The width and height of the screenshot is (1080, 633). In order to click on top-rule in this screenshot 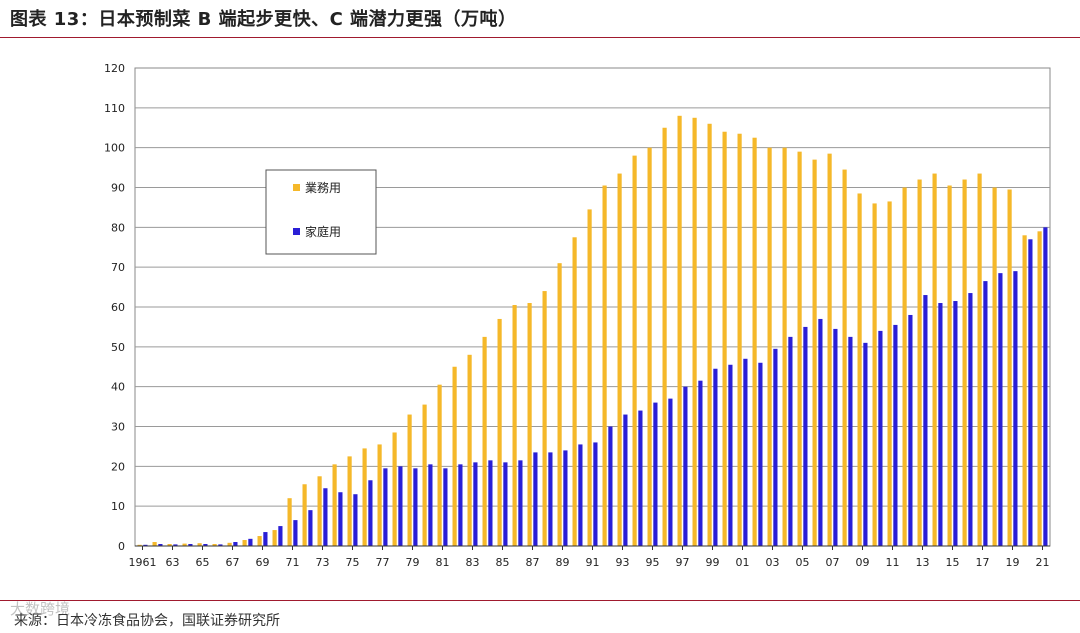, I will do `click(540, 37)`.